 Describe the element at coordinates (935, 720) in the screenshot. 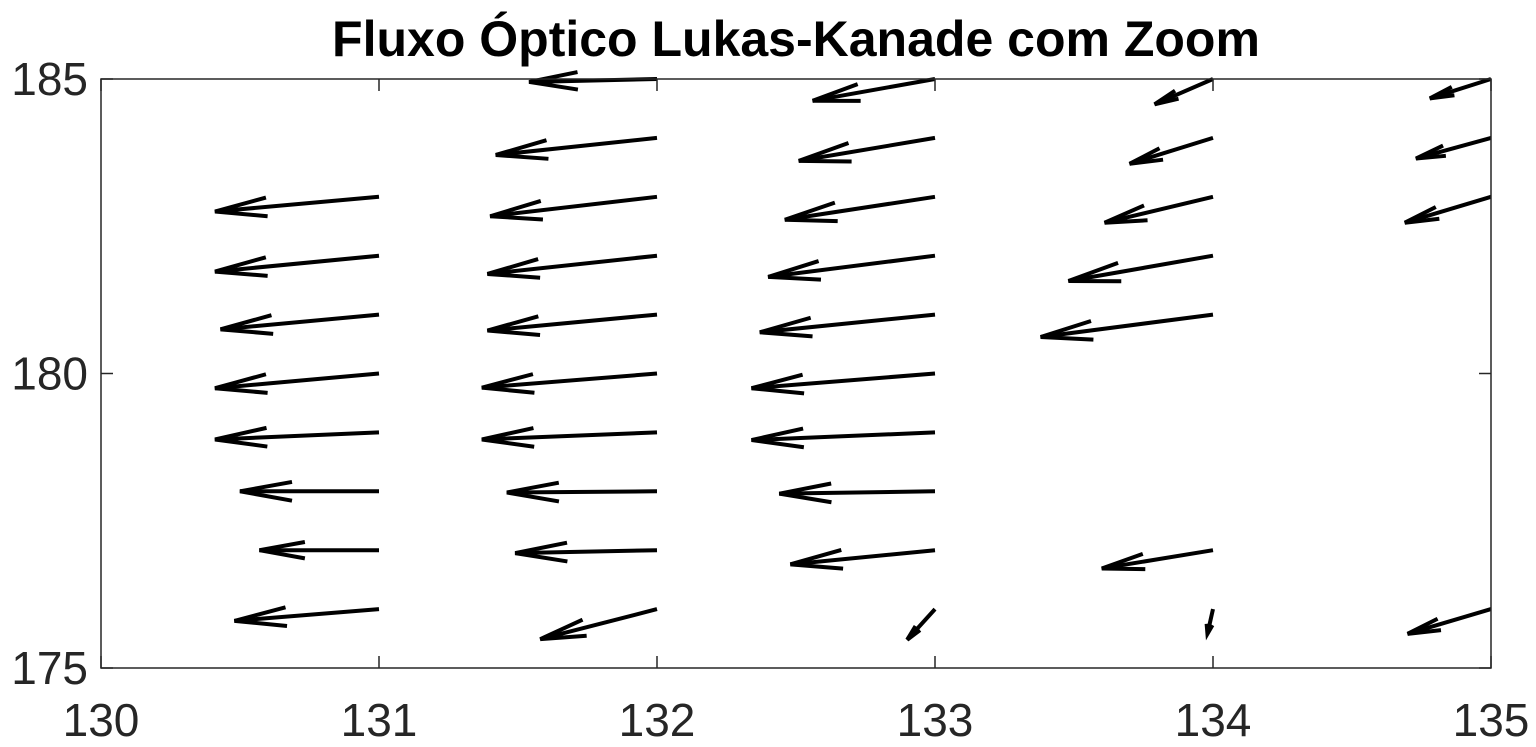

I see `x-tick-label: 133` at that location.